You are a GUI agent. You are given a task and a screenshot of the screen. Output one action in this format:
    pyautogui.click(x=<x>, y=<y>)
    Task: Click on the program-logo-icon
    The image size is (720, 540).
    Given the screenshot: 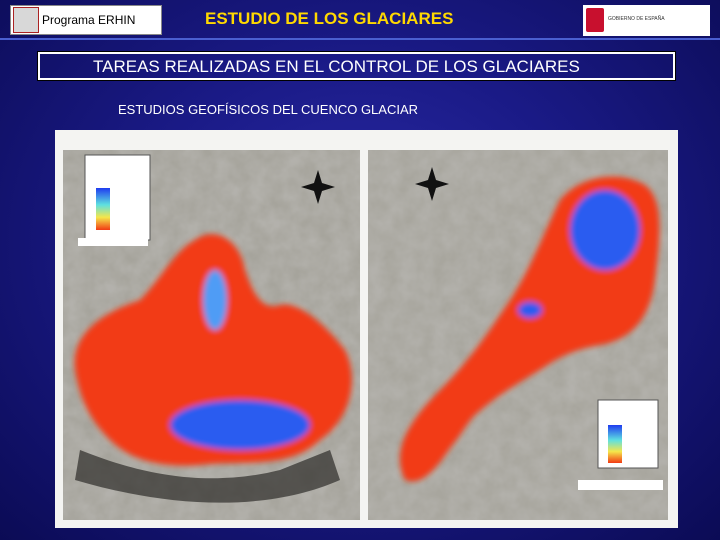 What is the action you would take?
    pyautogui.click(x=26, y=20)
    